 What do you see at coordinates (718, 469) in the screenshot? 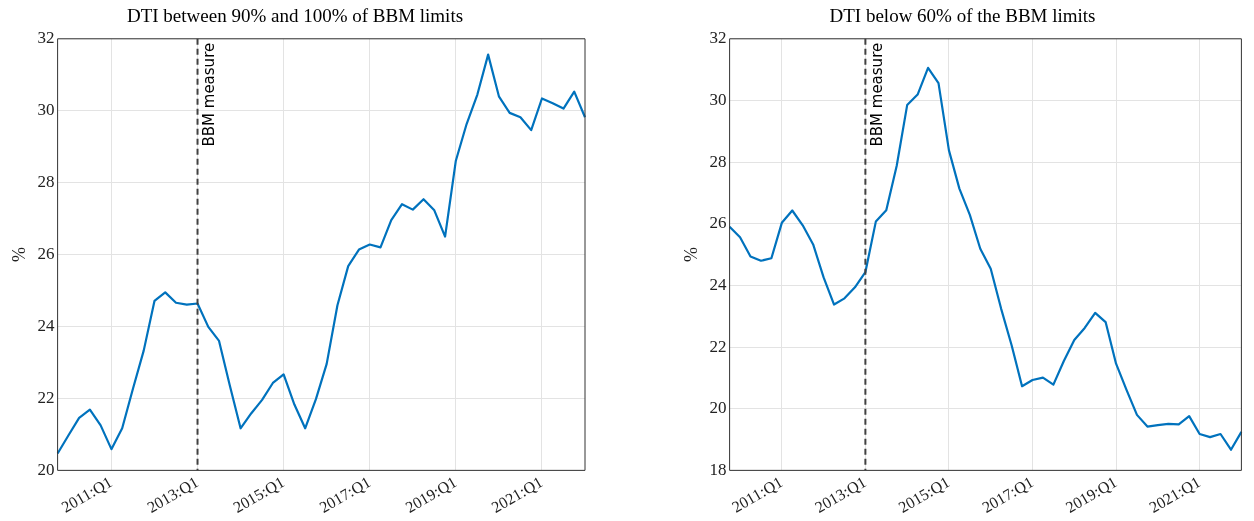
I see `y-tick-label: 18` at bounding box center [718, 469].